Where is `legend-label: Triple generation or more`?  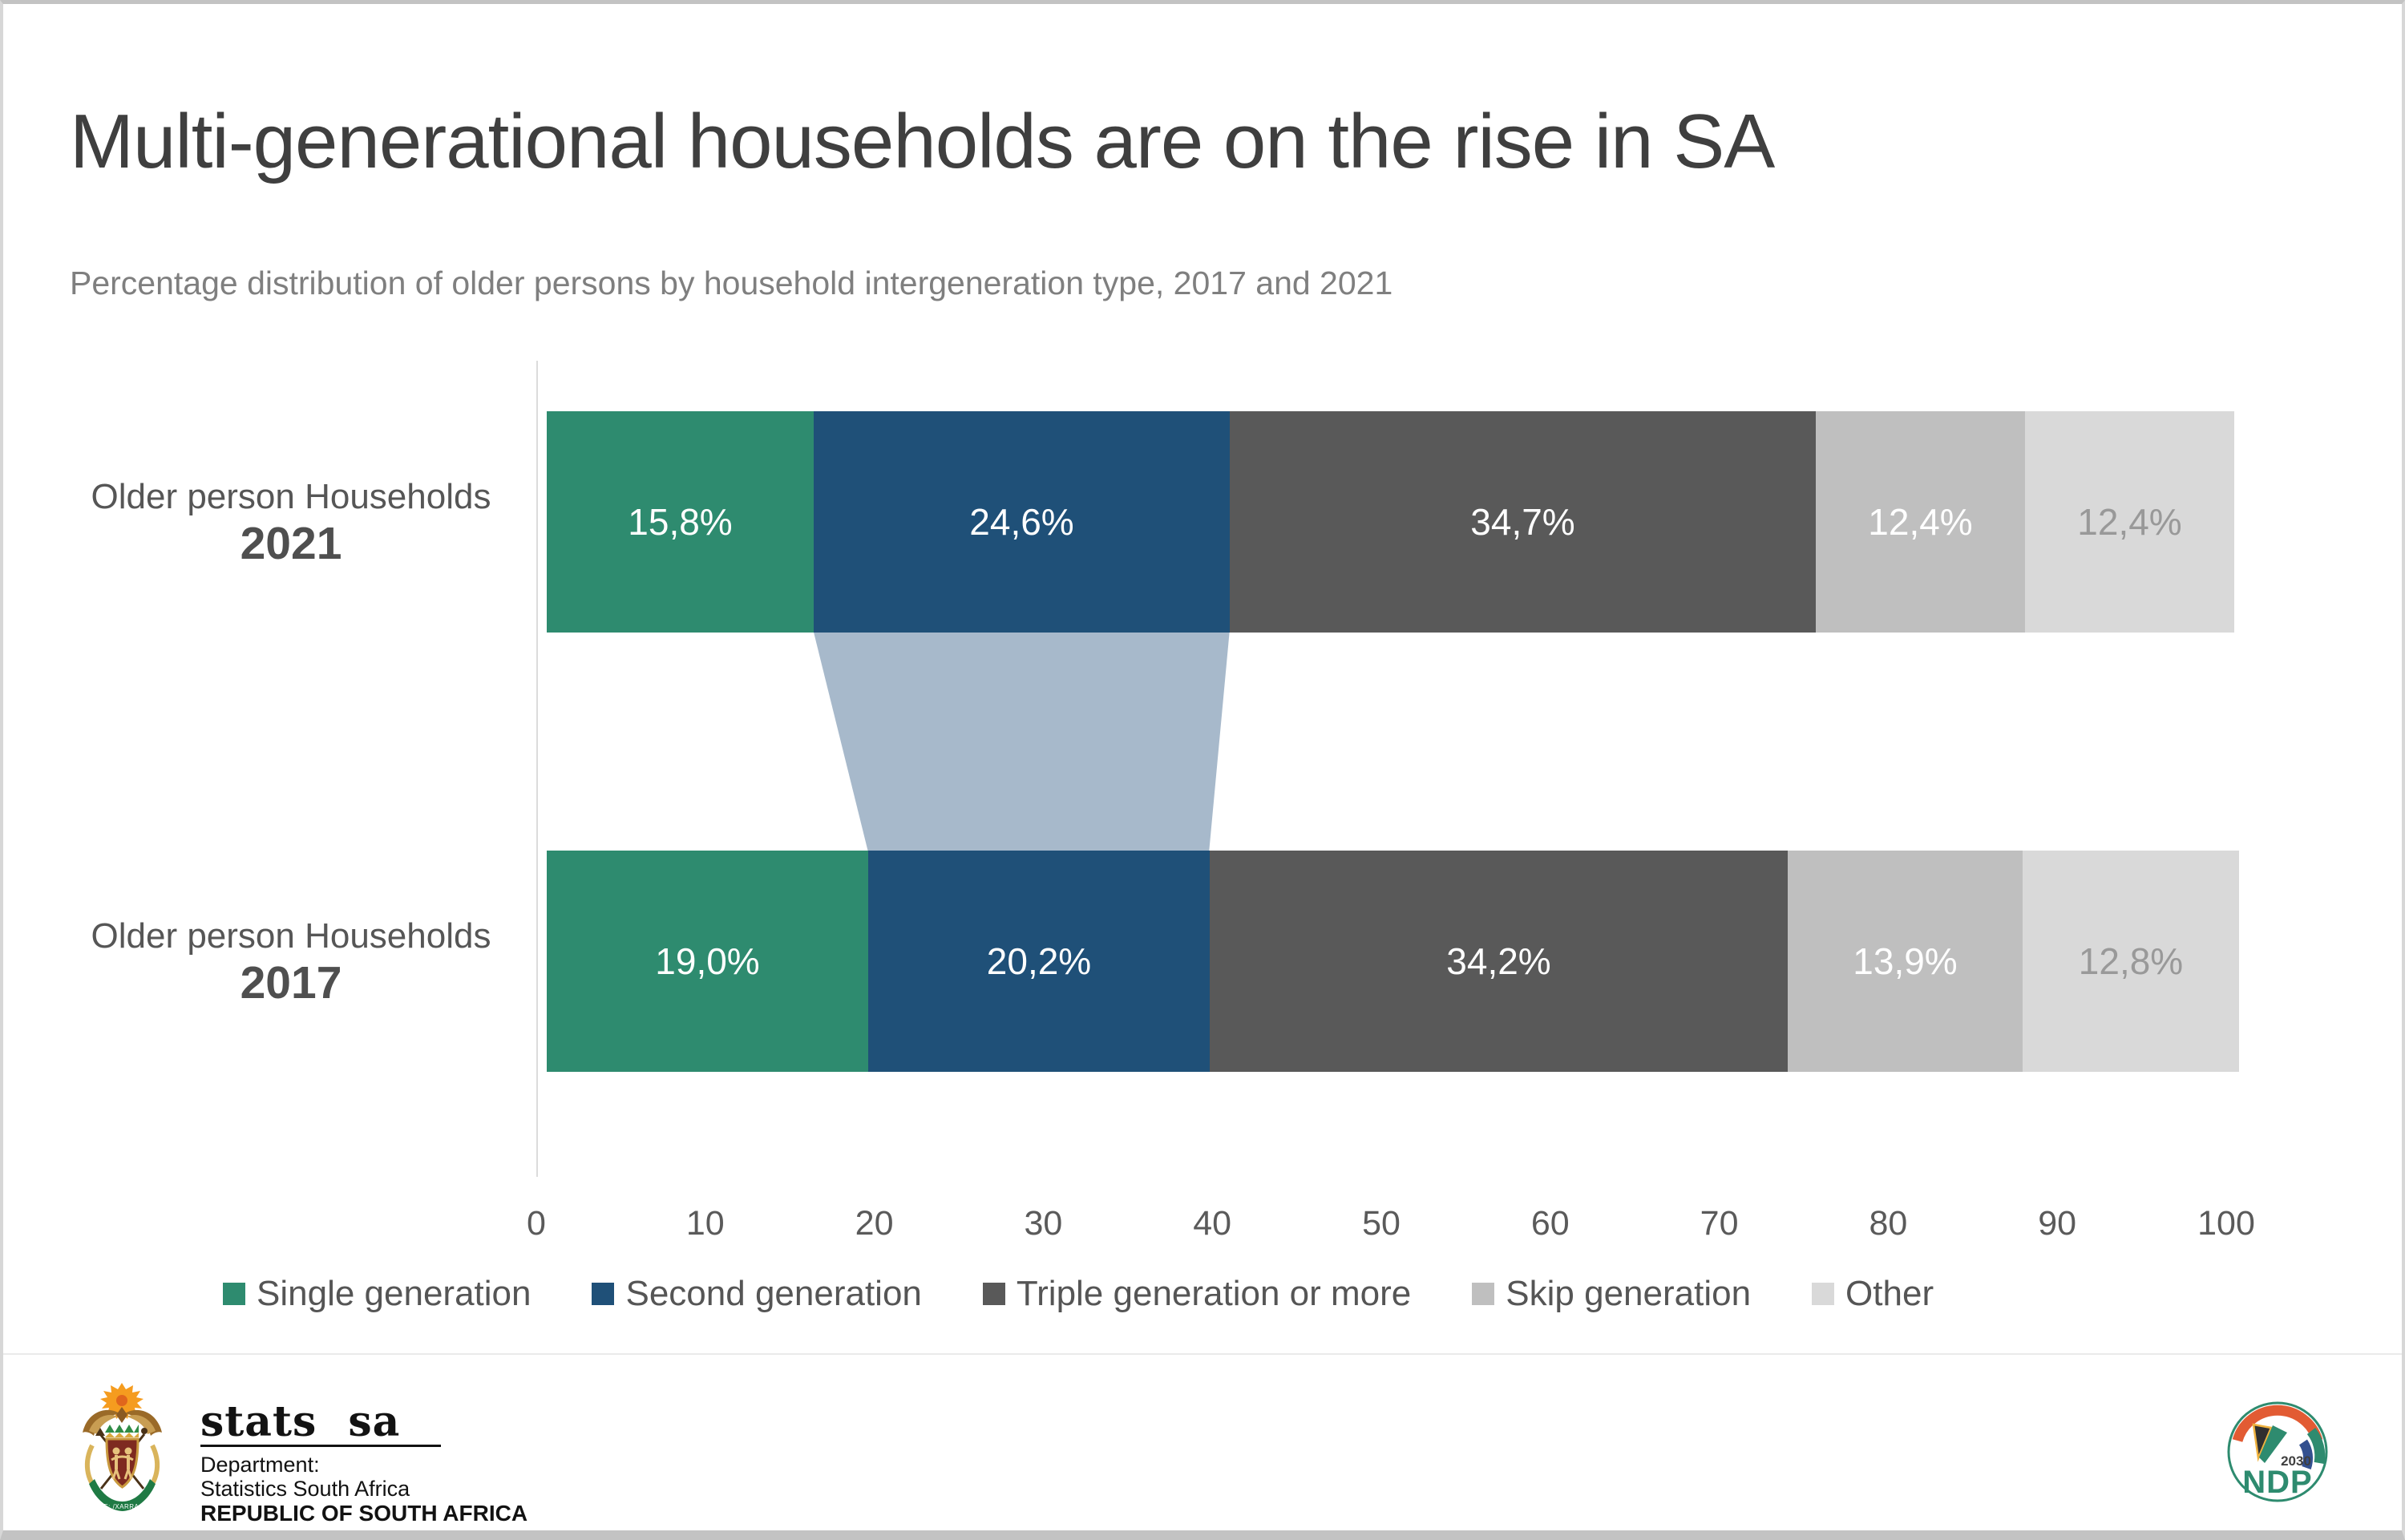
legend-label: Triple generation or more is located at coordinates (1214, 1294).